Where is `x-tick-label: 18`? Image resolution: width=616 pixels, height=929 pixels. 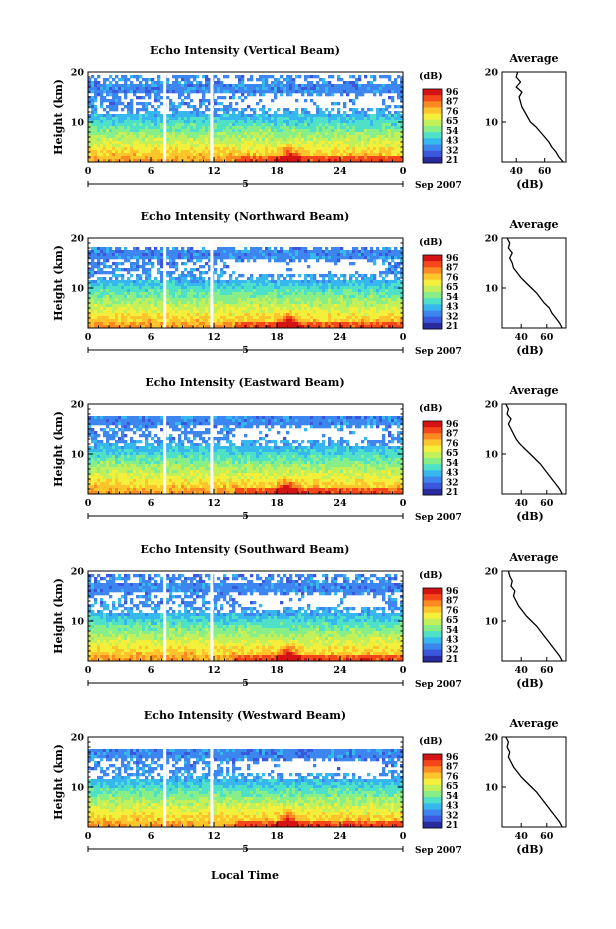 x-tick-label: 18 is located at coordinates (277, 171).